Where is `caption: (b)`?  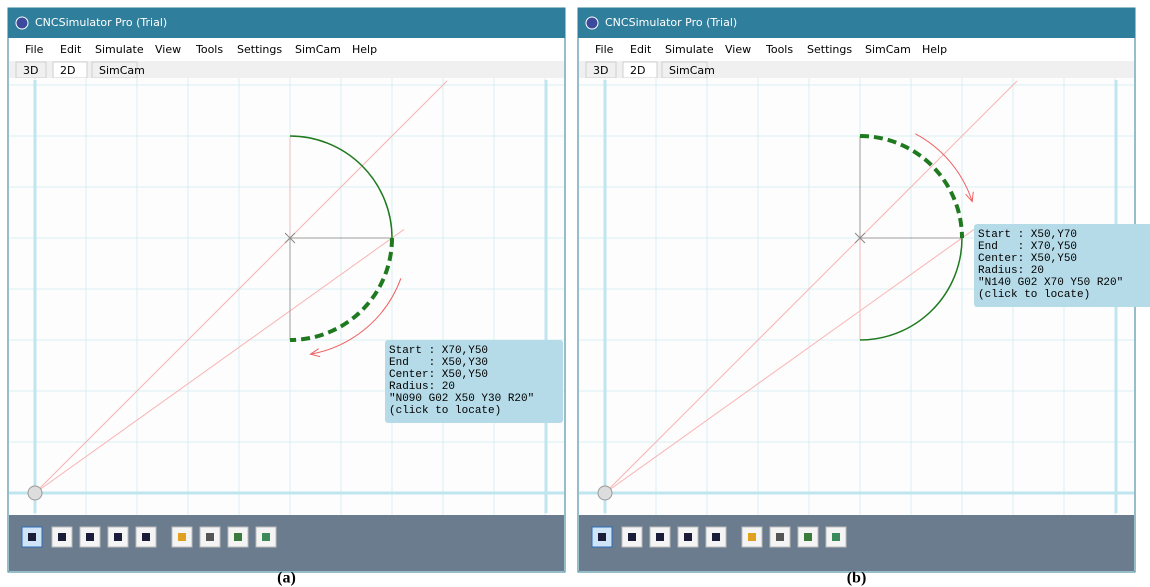 caption: (b) is located at coordinates (857, 578).